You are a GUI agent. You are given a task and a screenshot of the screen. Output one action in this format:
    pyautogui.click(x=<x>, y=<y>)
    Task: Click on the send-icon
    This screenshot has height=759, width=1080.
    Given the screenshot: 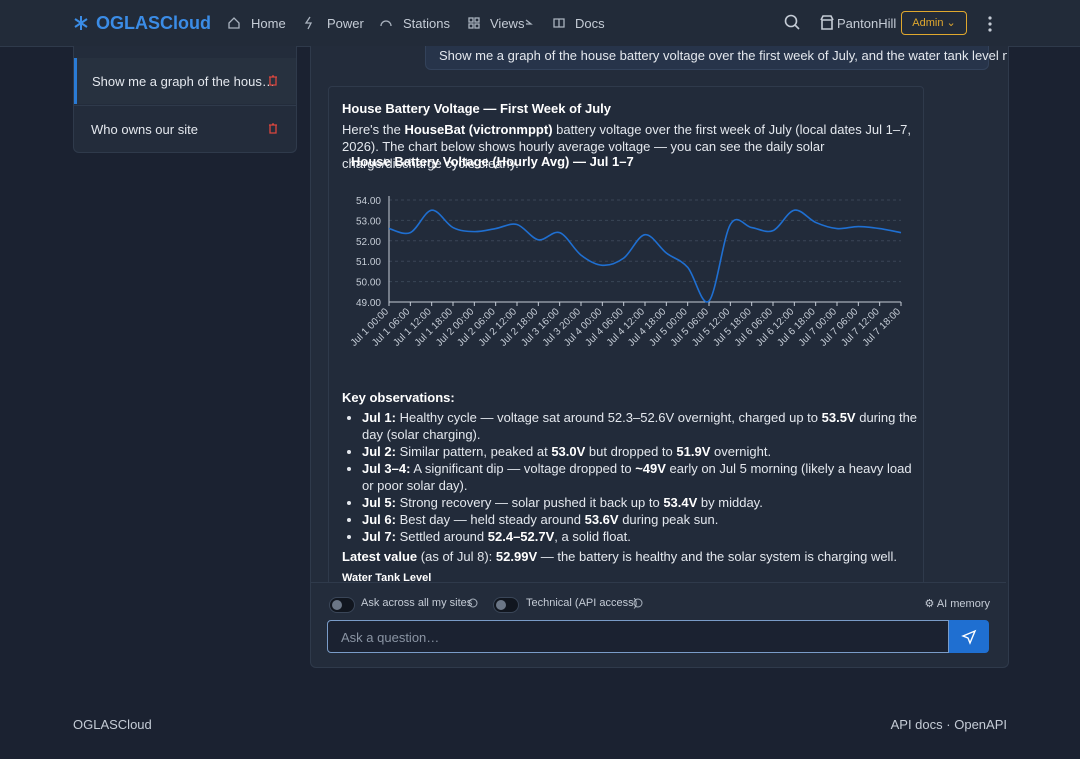 What is the action you would take?
    pyautogui.click(x=969, y=637)
    